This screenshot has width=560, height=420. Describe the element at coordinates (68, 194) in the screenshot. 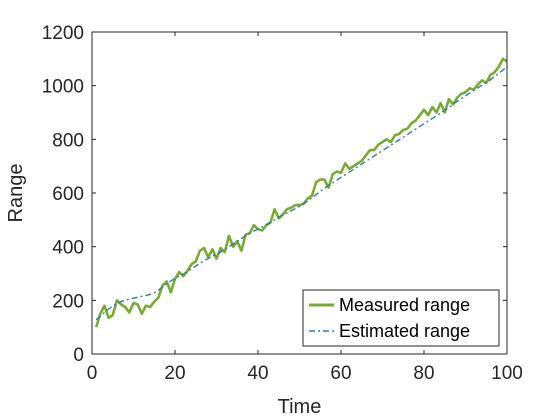

I see `y-tick-label: 600` at that location.